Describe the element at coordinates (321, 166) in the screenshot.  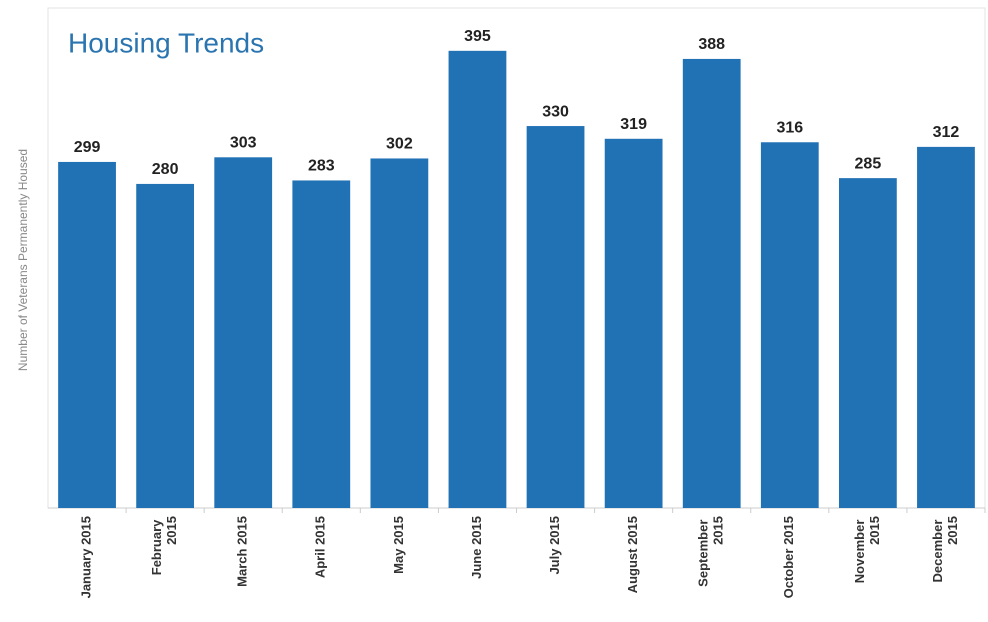
I see `value-label: 283` at that location.